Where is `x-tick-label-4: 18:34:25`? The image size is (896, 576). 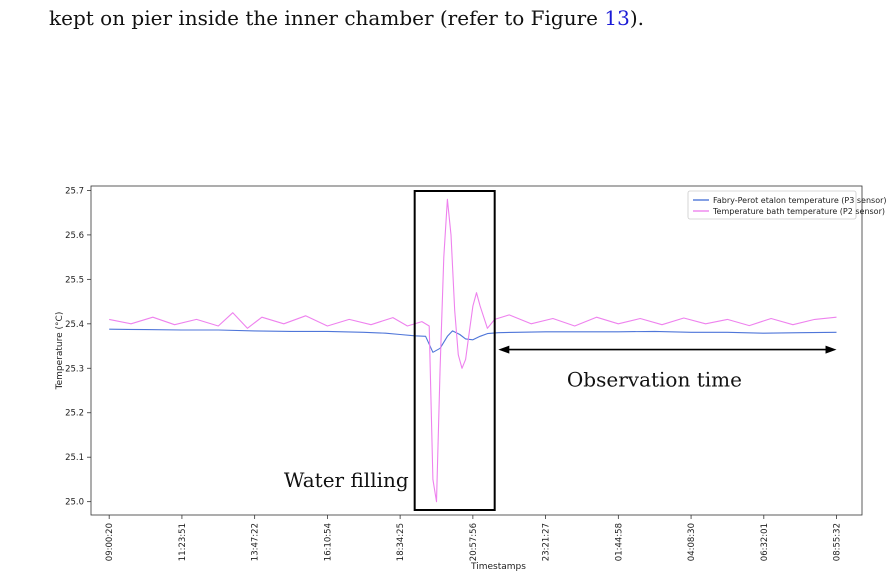
x-tick-label-4: 18:34:25 is located at coordinates (401, 542).